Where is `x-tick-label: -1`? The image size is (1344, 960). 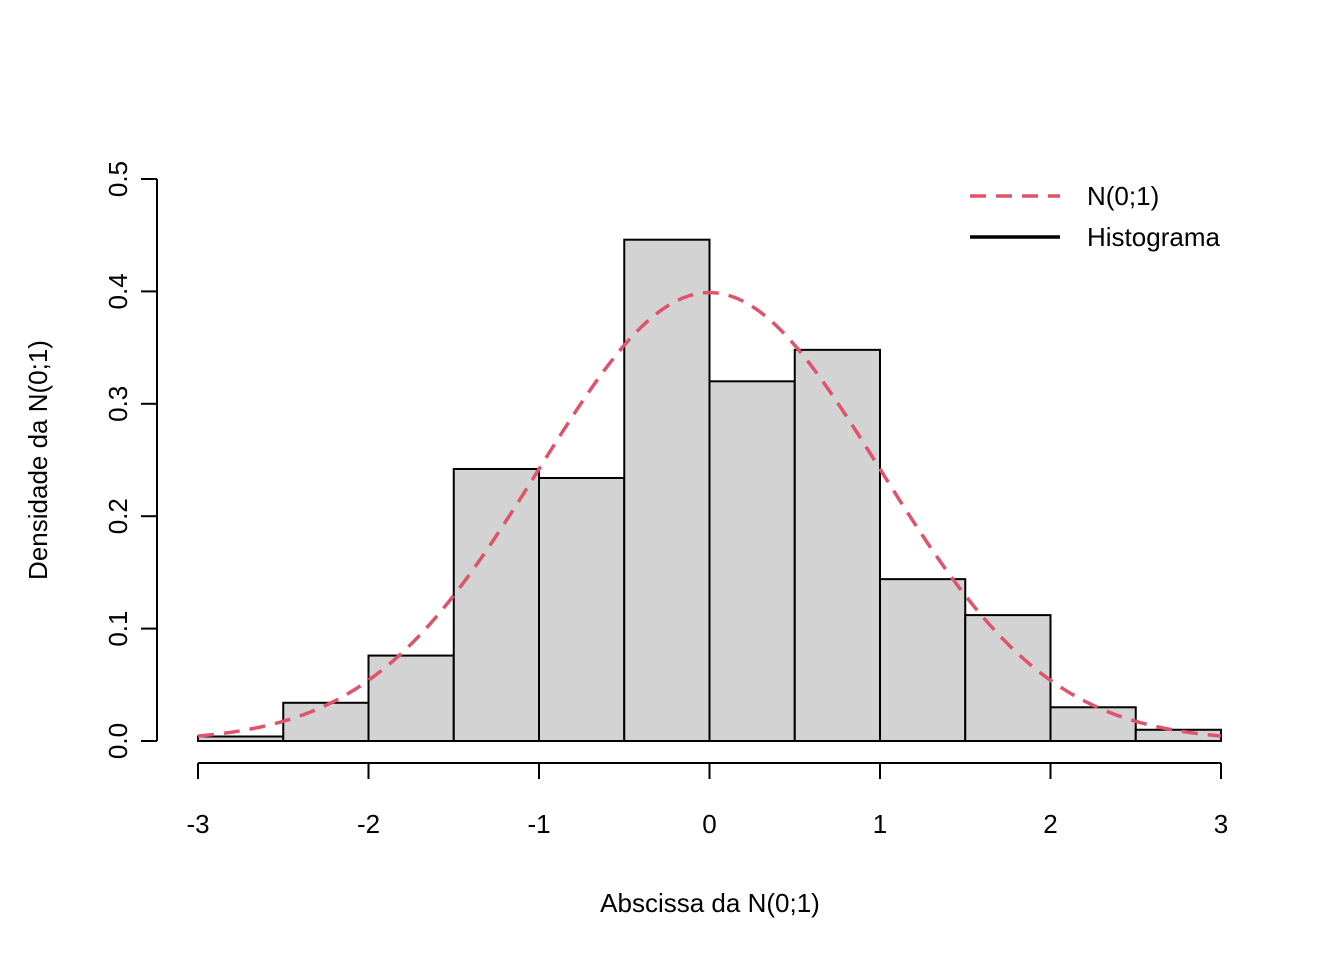
x-tick-label: -1 is located at coordinates (538, 824).